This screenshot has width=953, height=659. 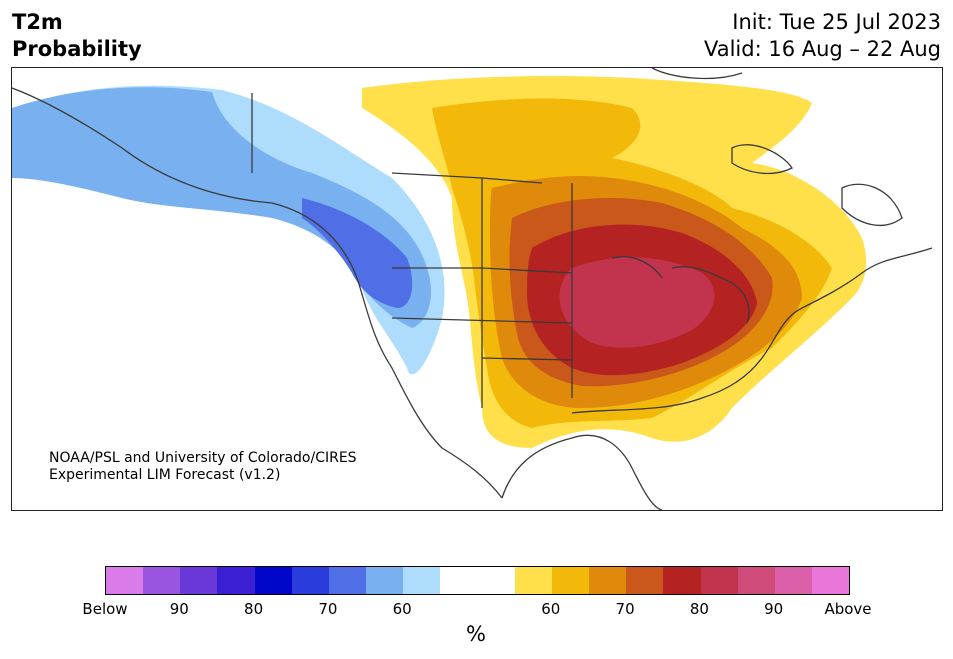 What do you see at coordinates (105, 609) in the screenshot?
I see `colorbar-tick-label: Below` at bounding box center [105, 609].